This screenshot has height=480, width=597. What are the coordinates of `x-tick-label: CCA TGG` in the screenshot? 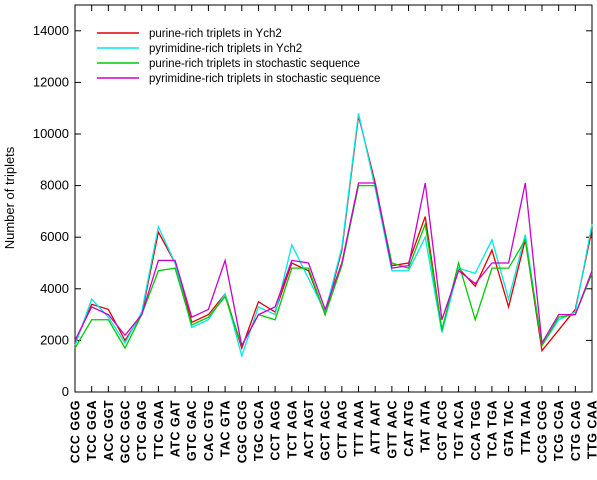 It's located at (476, 430).